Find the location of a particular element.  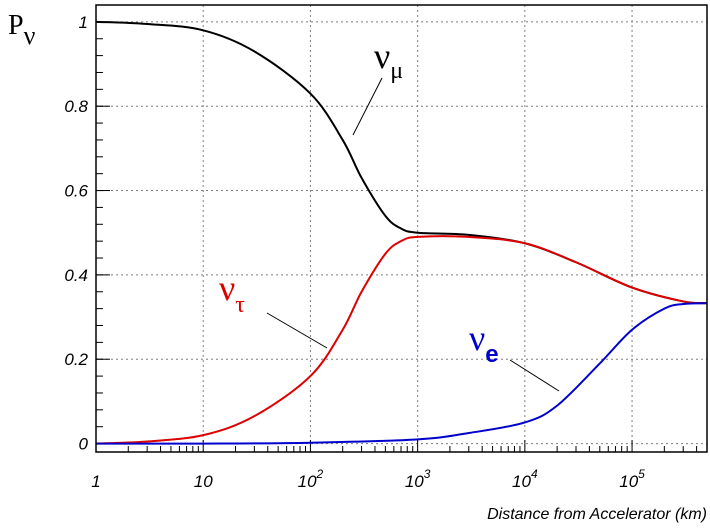

label-nu-tau-pointer is located at coordinates (297, 330).